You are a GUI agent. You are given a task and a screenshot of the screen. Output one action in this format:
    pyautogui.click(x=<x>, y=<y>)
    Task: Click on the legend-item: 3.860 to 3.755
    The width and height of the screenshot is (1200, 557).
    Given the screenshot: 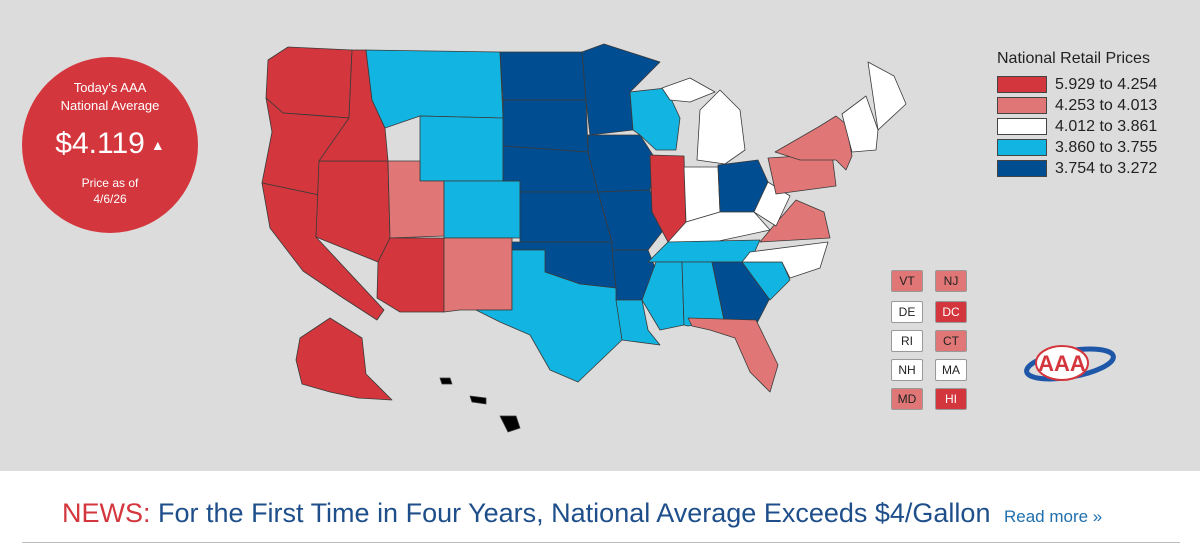 What is the action you would take?
    pyautogui.click(x=1077, y=147)
    